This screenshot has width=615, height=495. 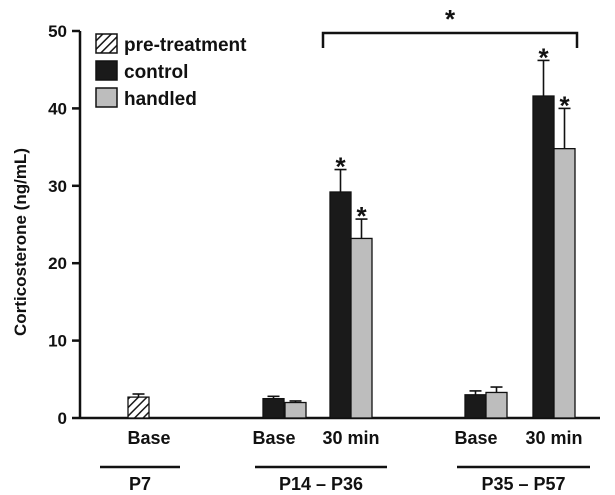 What do you see at coordinates (185, 45) in the screenshot?
I see `legend-label: pre-treatment` at bounding box center [185, 45].